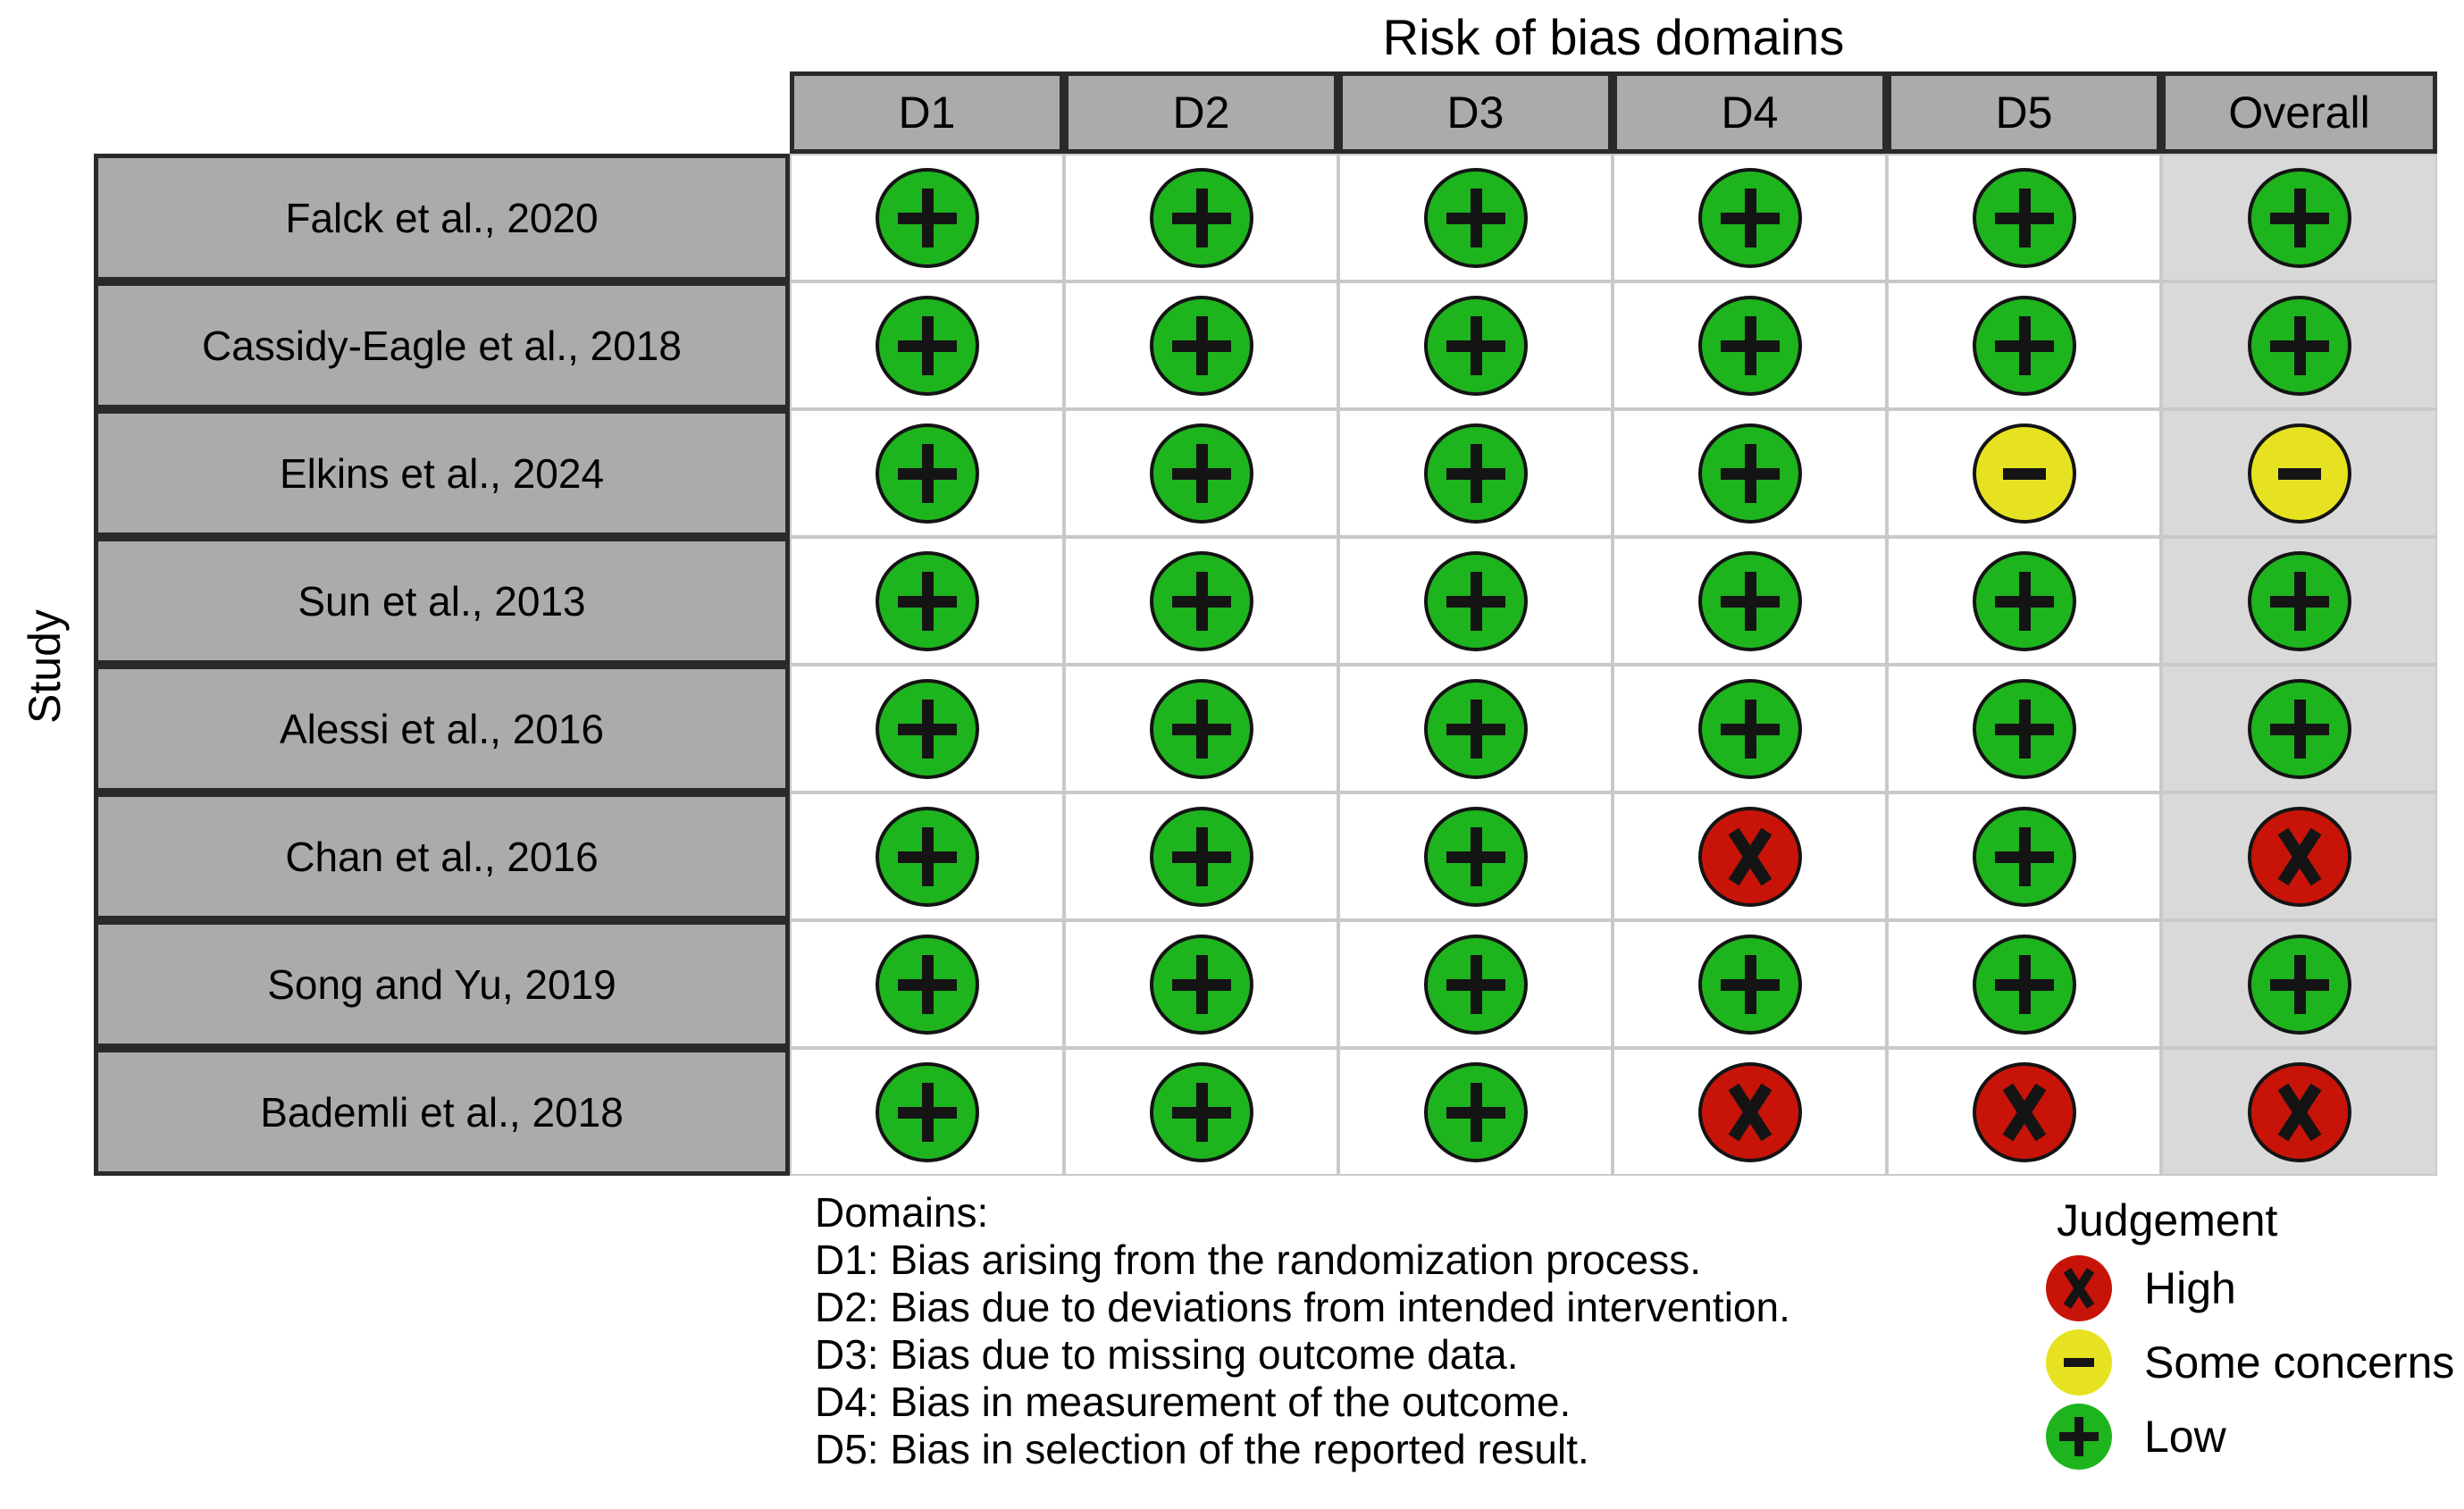  What do you see at coordinates (2190, 1288) in the screenshot?
I see `legend-item-label: High` at bounding box center [2190, 1288].